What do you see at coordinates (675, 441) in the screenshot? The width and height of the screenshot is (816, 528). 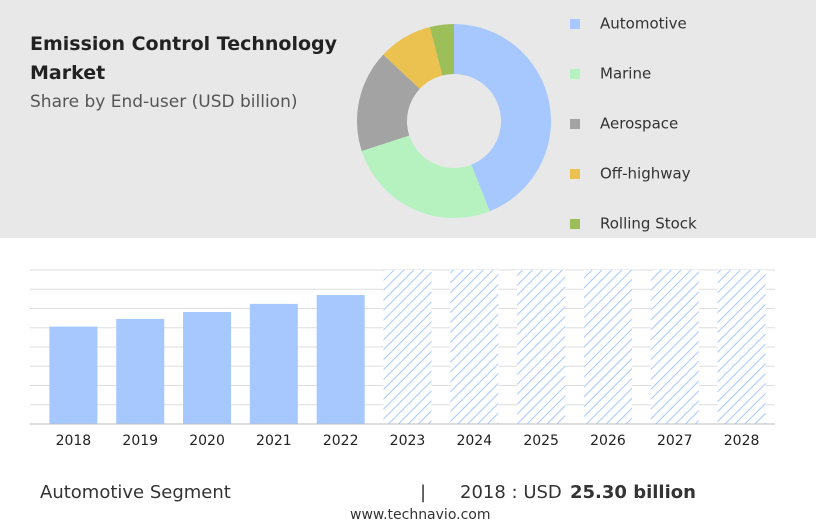 I see `x-tick-label: 2027` at bounding box center [675, 441].